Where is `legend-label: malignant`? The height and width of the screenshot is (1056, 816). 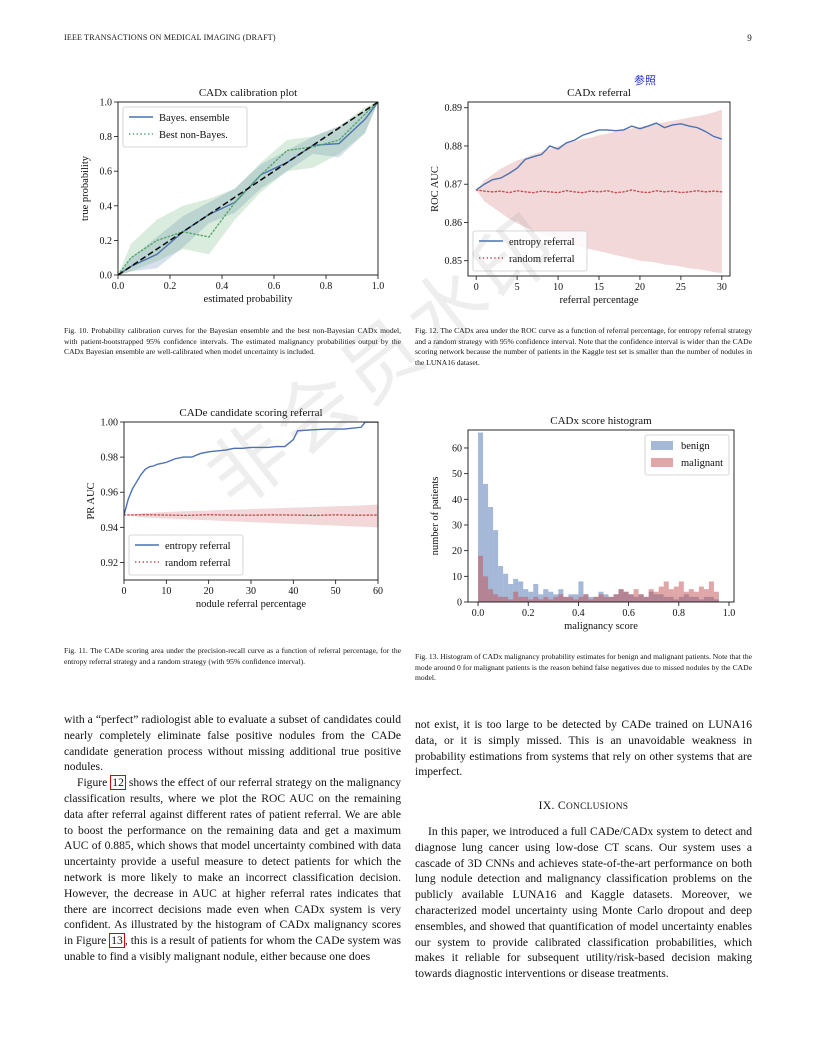 legend-label: malignant is located at coordinates (702, 463).